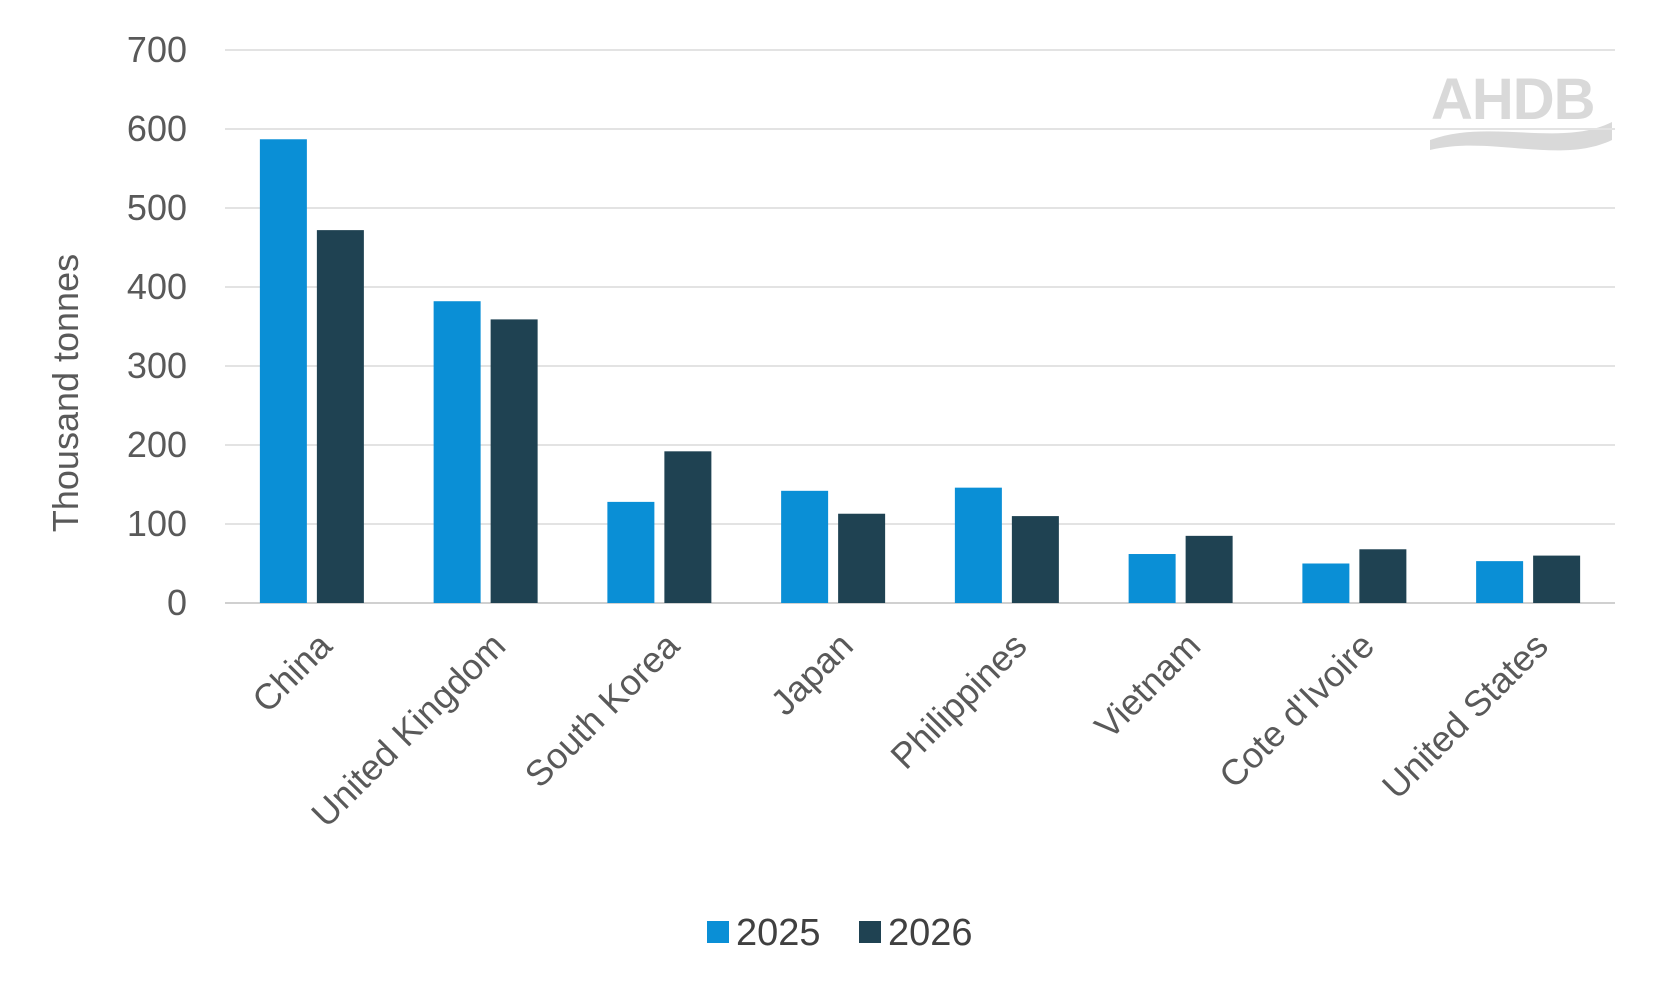 This screenshot has height=995, width=1655. What do you see at coordinates (930, 933) in the screenshot?
I see `legend-label: 2026` at bounding box center [930, 933].